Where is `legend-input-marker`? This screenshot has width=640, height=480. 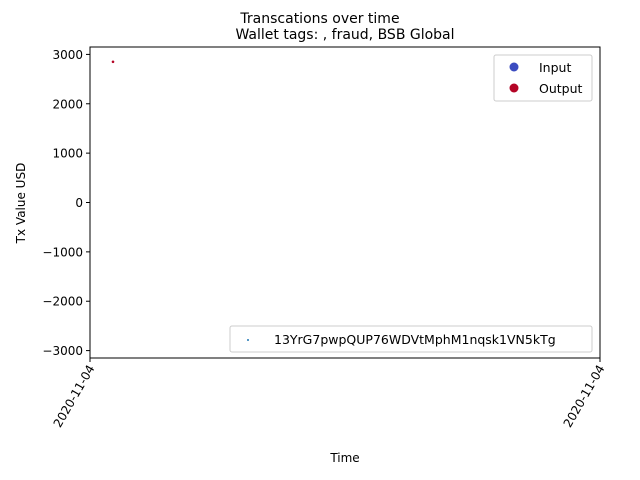 legend-input-marker is located at coordinates (514, 67).